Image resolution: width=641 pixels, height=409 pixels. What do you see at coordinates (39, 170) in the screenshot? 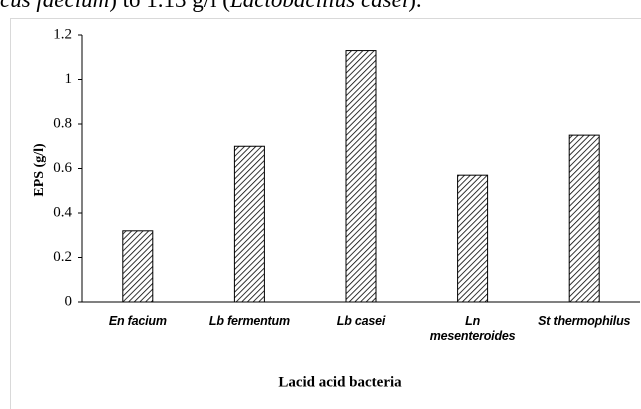
I see `y-axis-label: EPS (g/l)` at bounding box center [39, 170].